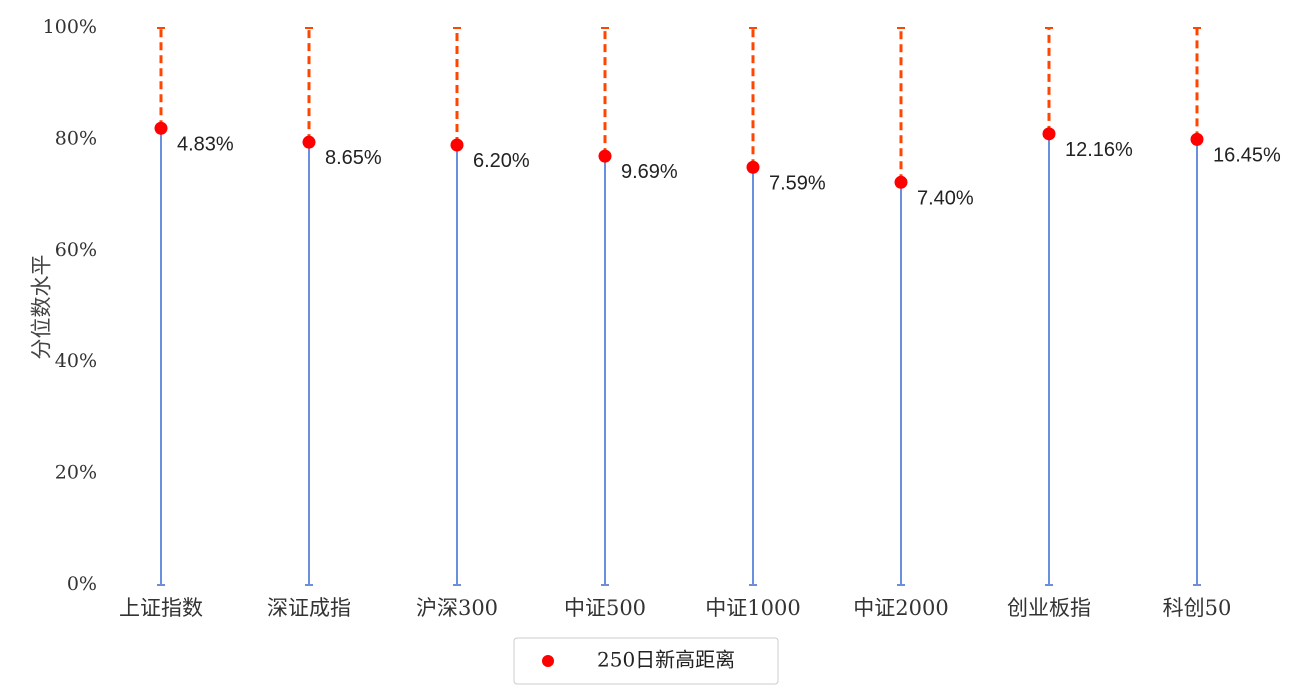  I want to click on data-label: 4.83%, so click(205, 144).